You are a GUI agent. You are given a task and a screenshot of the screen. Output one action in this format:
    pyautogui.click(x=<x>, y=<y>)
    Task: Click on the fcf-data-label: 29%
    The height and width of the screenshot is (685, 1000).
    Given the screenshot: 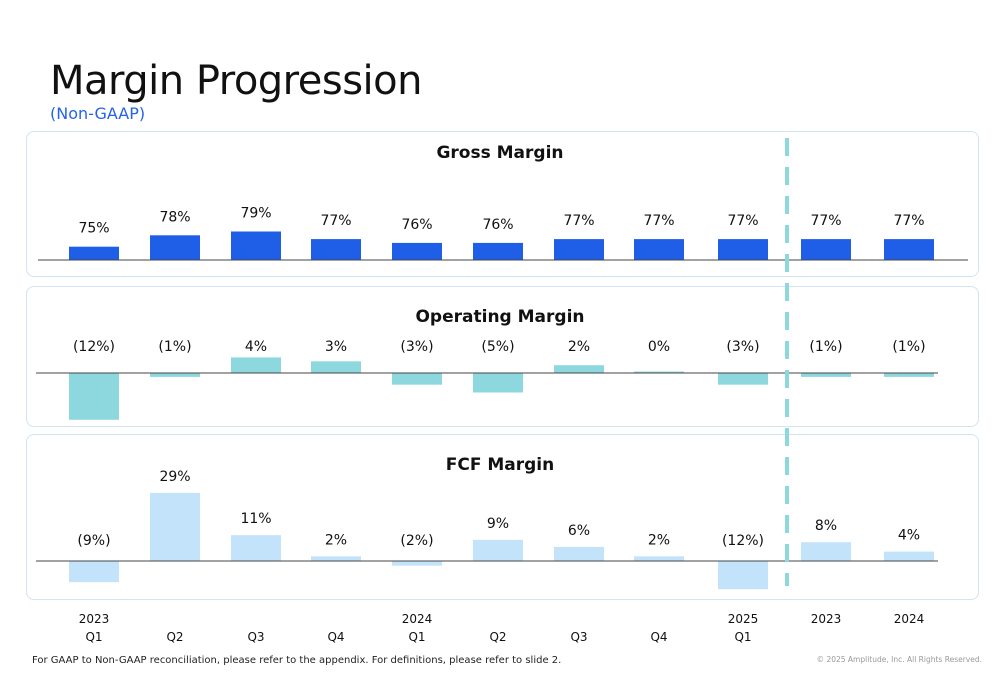 What is the action you would take?
    pyautogui.click(x=174, y=477)
    